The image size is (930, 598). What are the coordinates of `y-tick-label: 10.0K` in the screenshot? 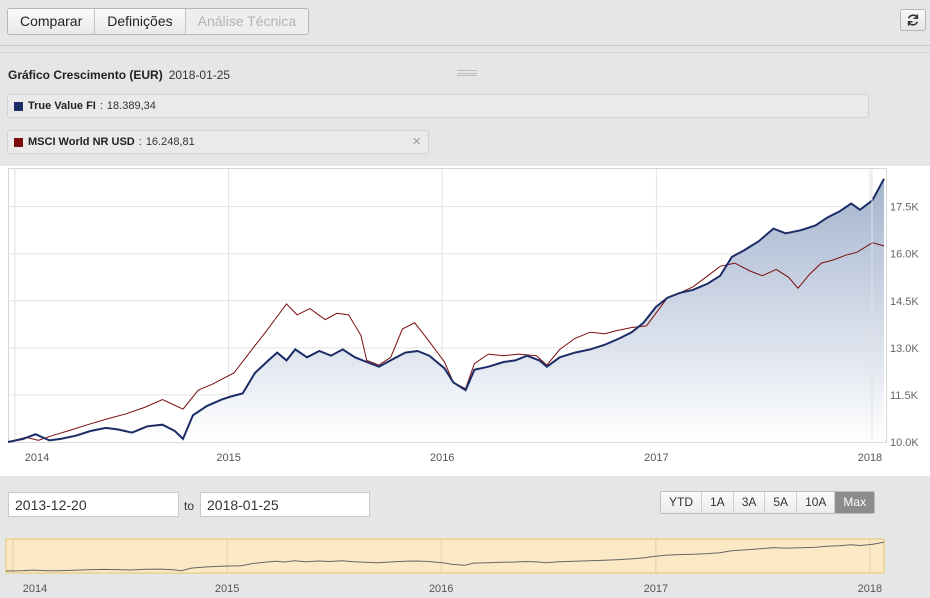 It's located at (904, 443).